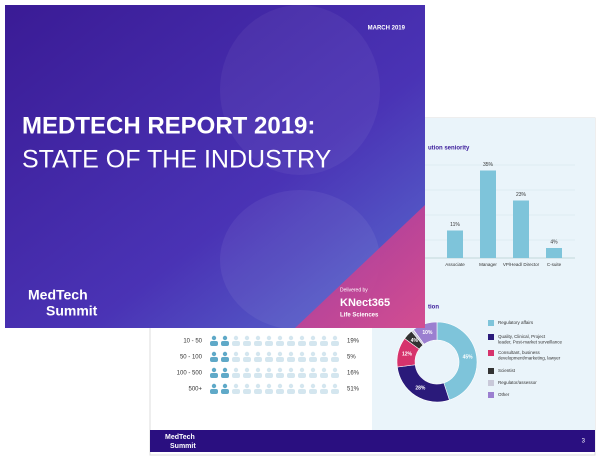 This screenshot has width=600, height=459. What do you see at coordinates (554, 264) in the screenshot?
I see `category-label: C-suite` at bounding box center [554, 264].